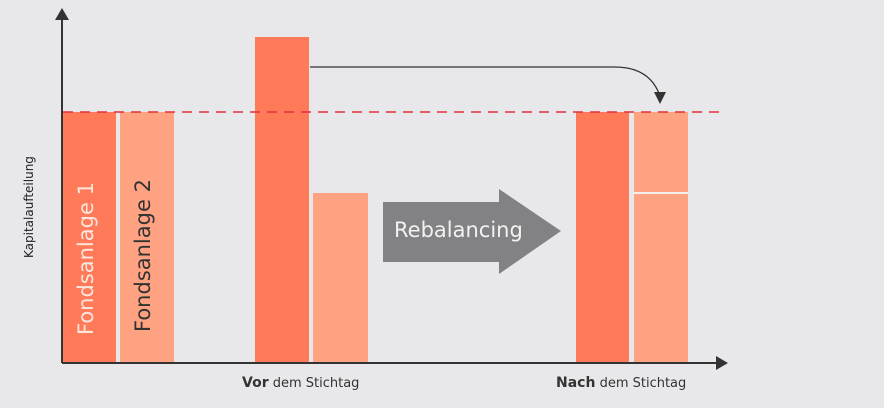 The width and height of the screenshot is (884, 408). I want to click on rebalancing-arrow, so click(472, 231).